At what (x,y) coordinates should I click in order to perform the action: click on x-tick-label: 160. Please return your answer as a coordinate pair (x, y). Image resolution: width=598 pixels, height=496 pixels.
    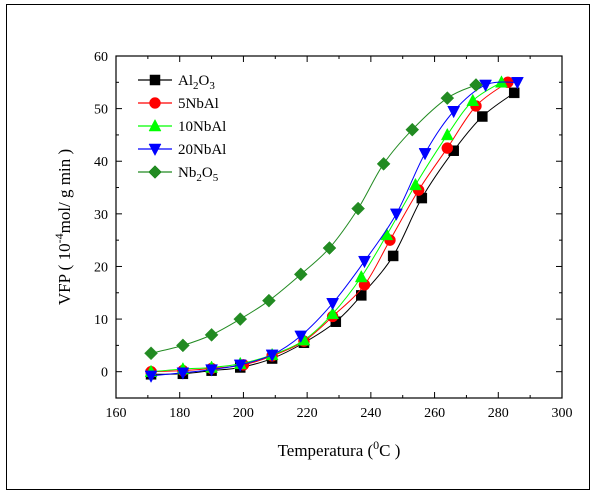
    Looking at the image, I should click on (116, 413).